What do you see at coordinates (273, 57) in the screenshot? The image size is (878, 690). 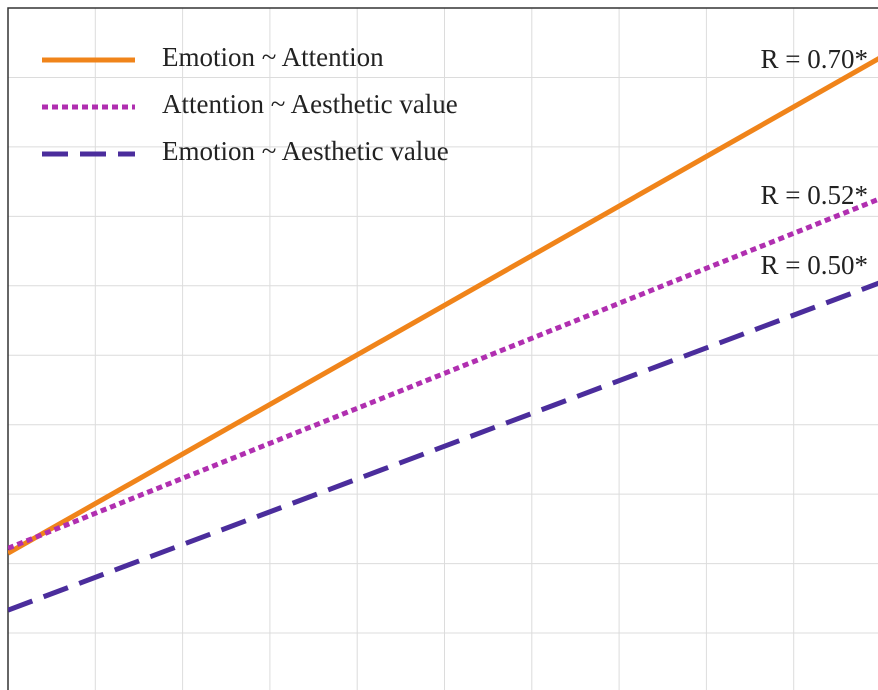 I see `legend-label: Emotion ~ Attention` at bounding box center [273, 57].